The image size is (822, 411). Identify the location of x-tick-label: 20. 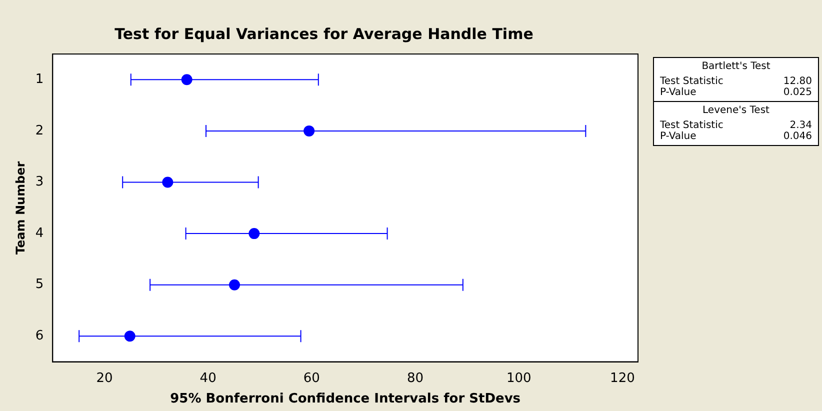
(104, 378).